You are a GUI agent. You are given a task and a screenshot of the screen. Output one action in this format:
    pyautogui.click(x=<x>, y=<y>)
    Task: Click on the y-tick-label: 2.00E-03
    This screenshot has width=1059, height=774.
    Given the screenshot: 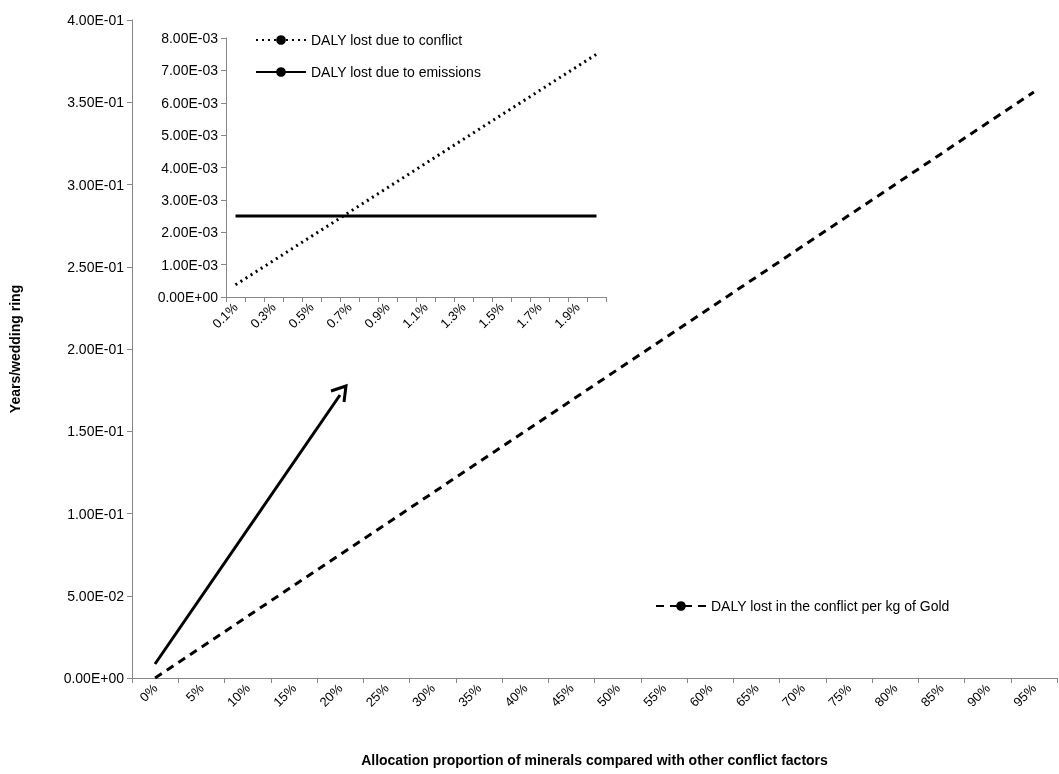 What is the action you would take?
    pyautogui.click(x=190, y=232)
    